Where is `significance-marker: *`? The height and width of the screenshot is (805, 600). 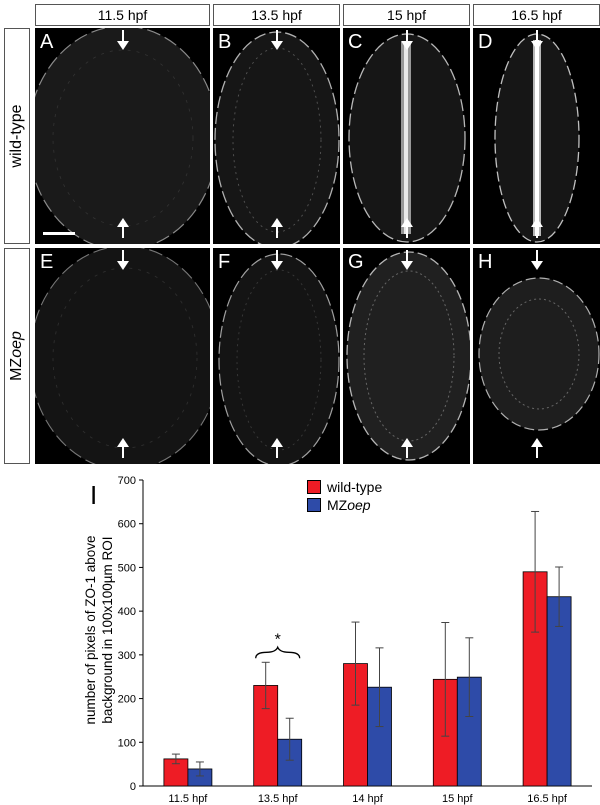
significance-marker: * is located at coordinates (278, 639).